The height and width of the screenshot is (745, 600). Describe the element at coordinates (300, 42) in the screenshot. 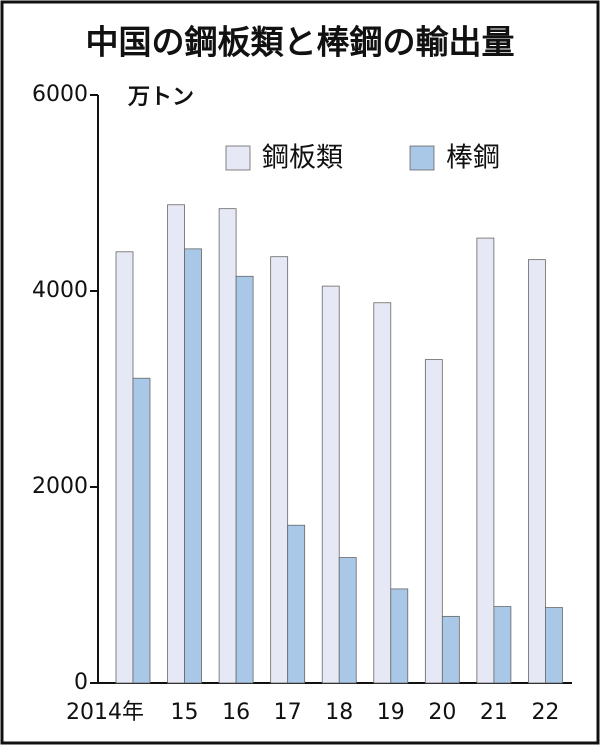

I see `chart-title: 中国の鋼板類と棒鋼の輸出量` at that location.